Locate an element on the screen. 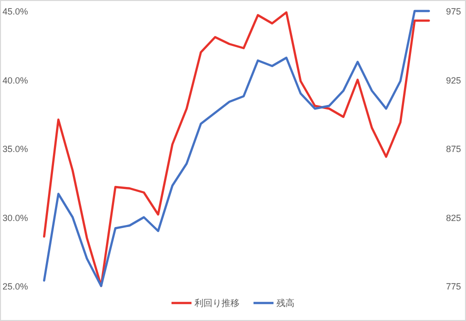  y-tick-label: 35.0% is located at coordinates (15, 149).